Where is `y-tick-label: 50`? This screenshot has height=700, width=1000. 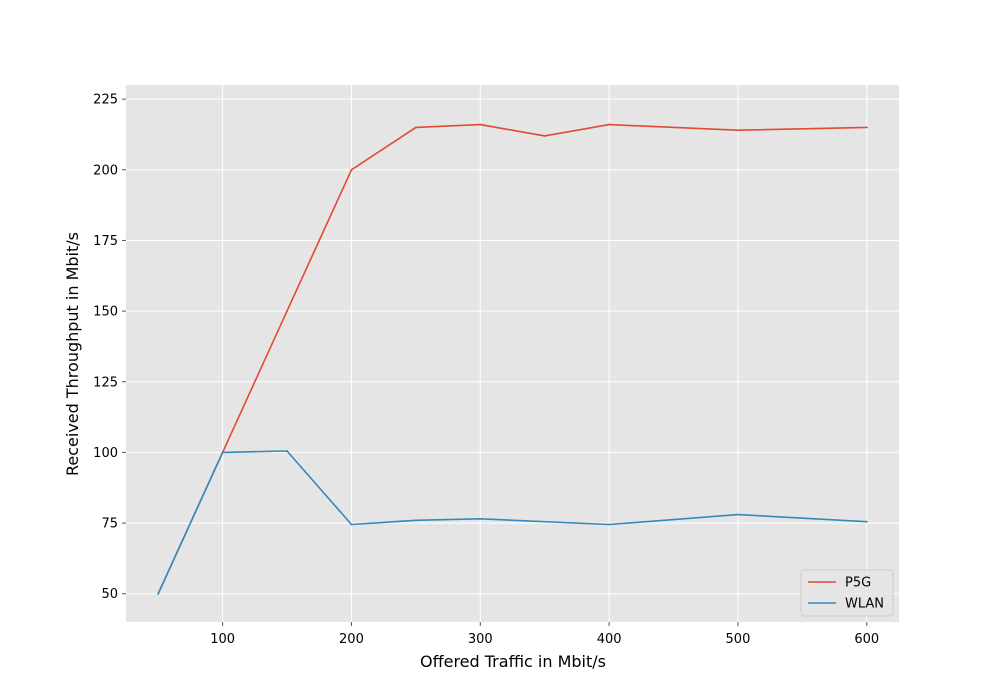
y-tick-label: 50 is located at coordinates (109, 594).